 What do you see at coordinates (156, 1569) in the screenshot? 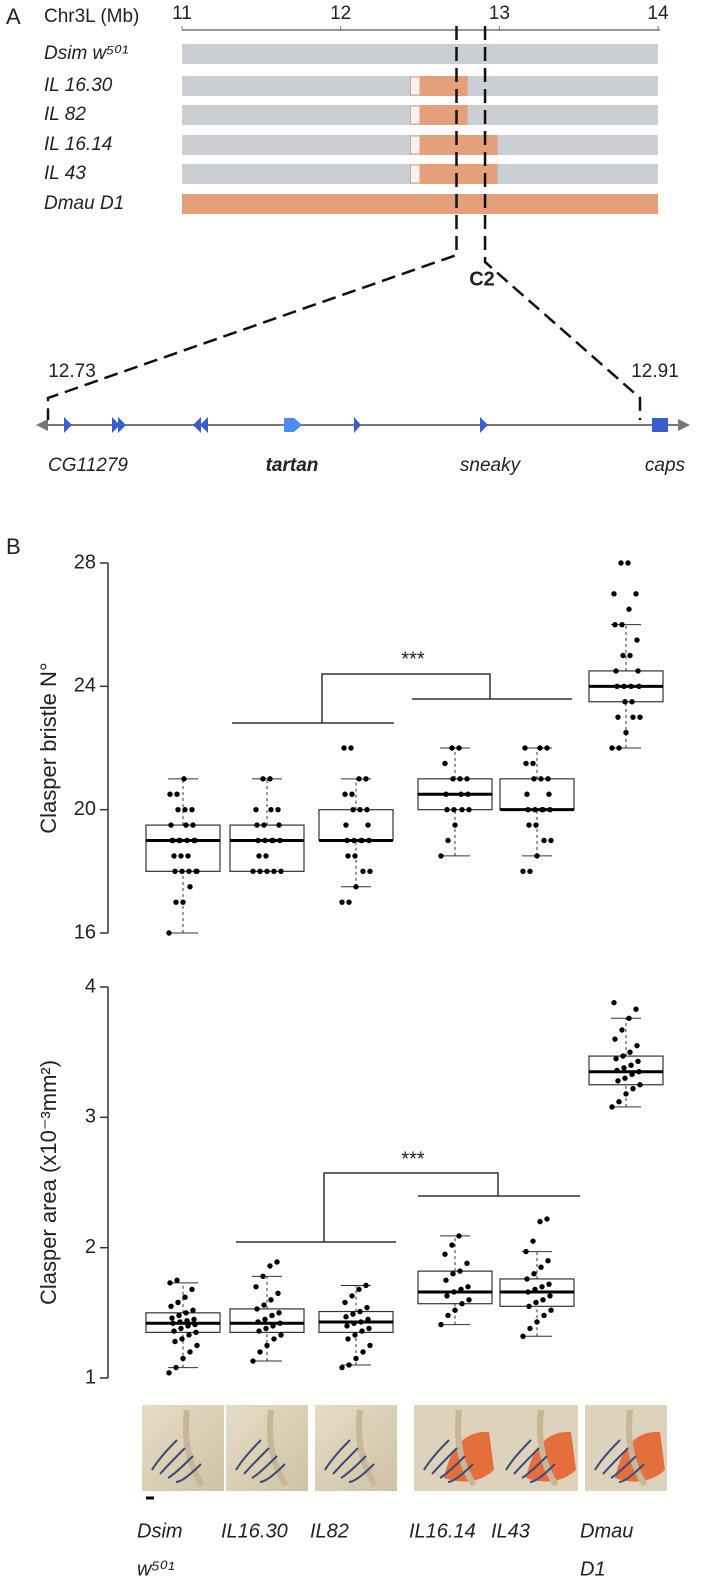
I see `category-label: w⁵⁰¹` at bounding box center [156, 1569].